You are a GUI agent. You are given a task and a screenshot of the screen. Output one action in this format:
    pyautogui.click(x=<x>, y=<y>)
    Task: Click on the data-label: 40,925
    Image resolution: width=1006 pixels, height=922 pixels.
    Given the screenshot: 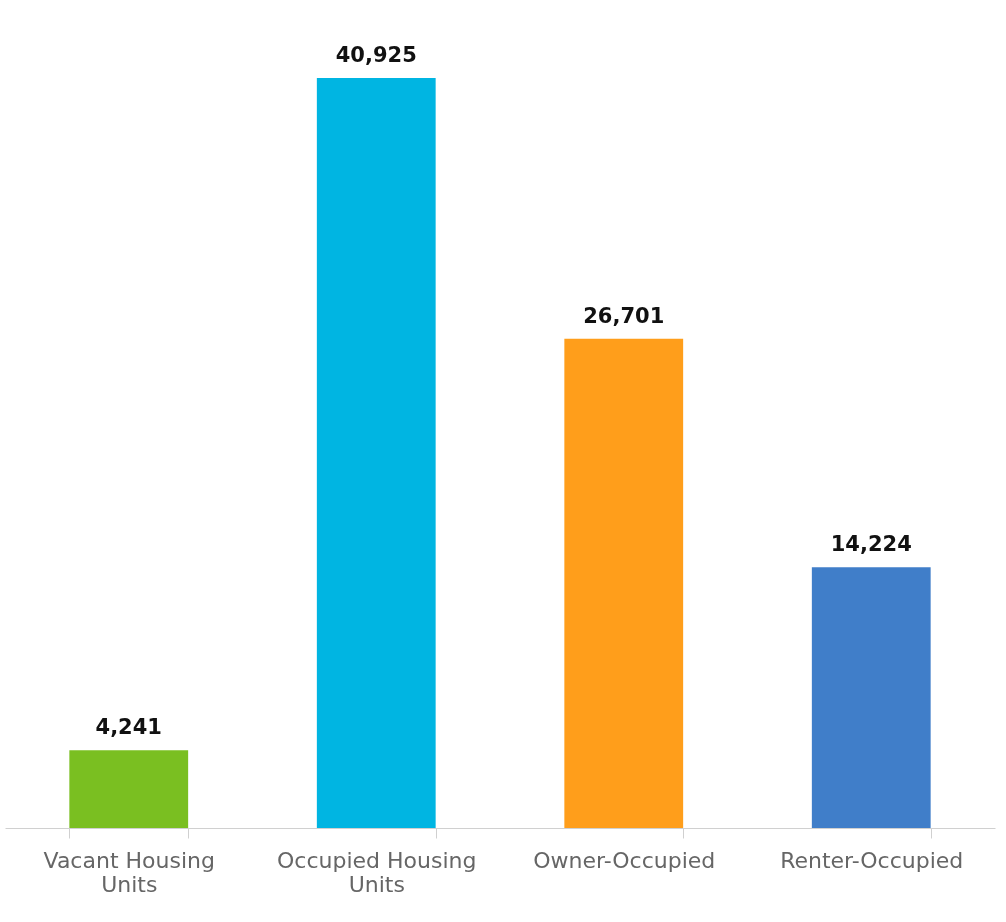 What is the action you would take?
    pyautogui.click(x=376, y=55)
    